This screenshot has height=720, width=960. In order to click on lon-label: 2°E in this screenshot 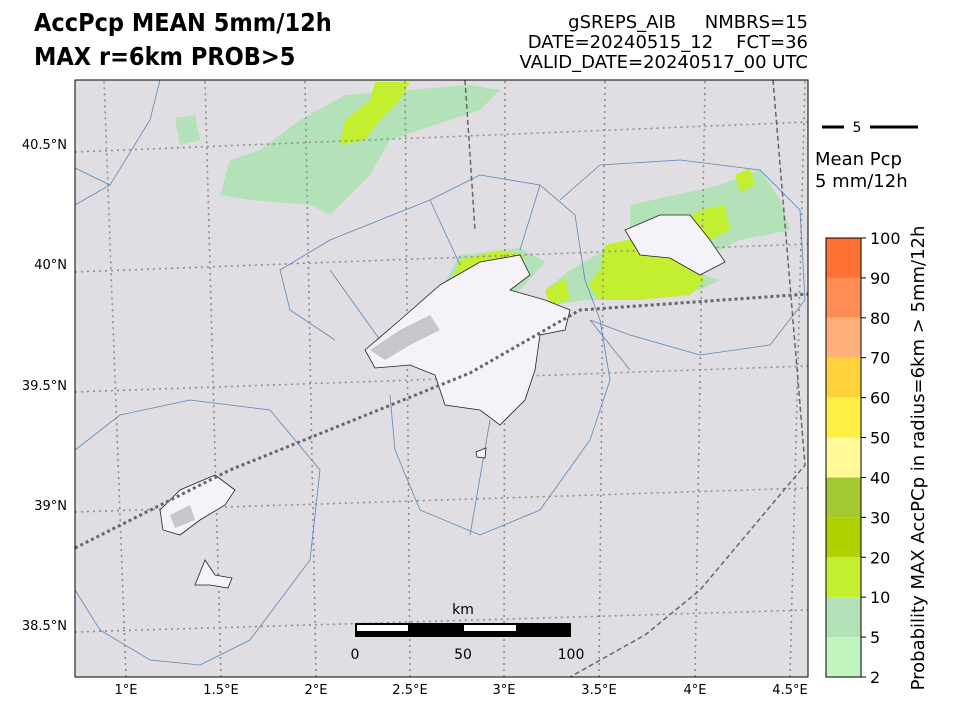, I will do `click(316, 690)`.